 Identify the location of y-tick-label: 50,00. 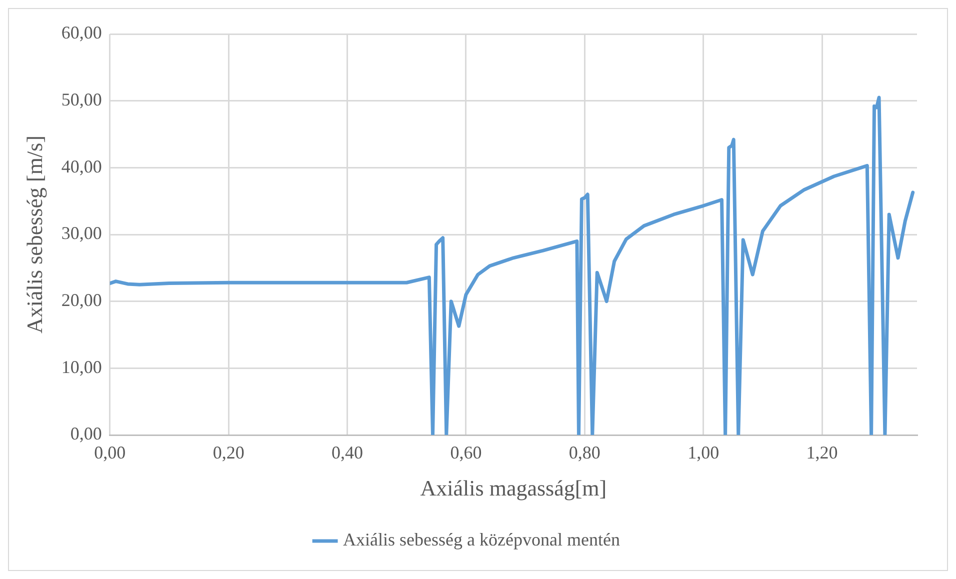
(81, 100).